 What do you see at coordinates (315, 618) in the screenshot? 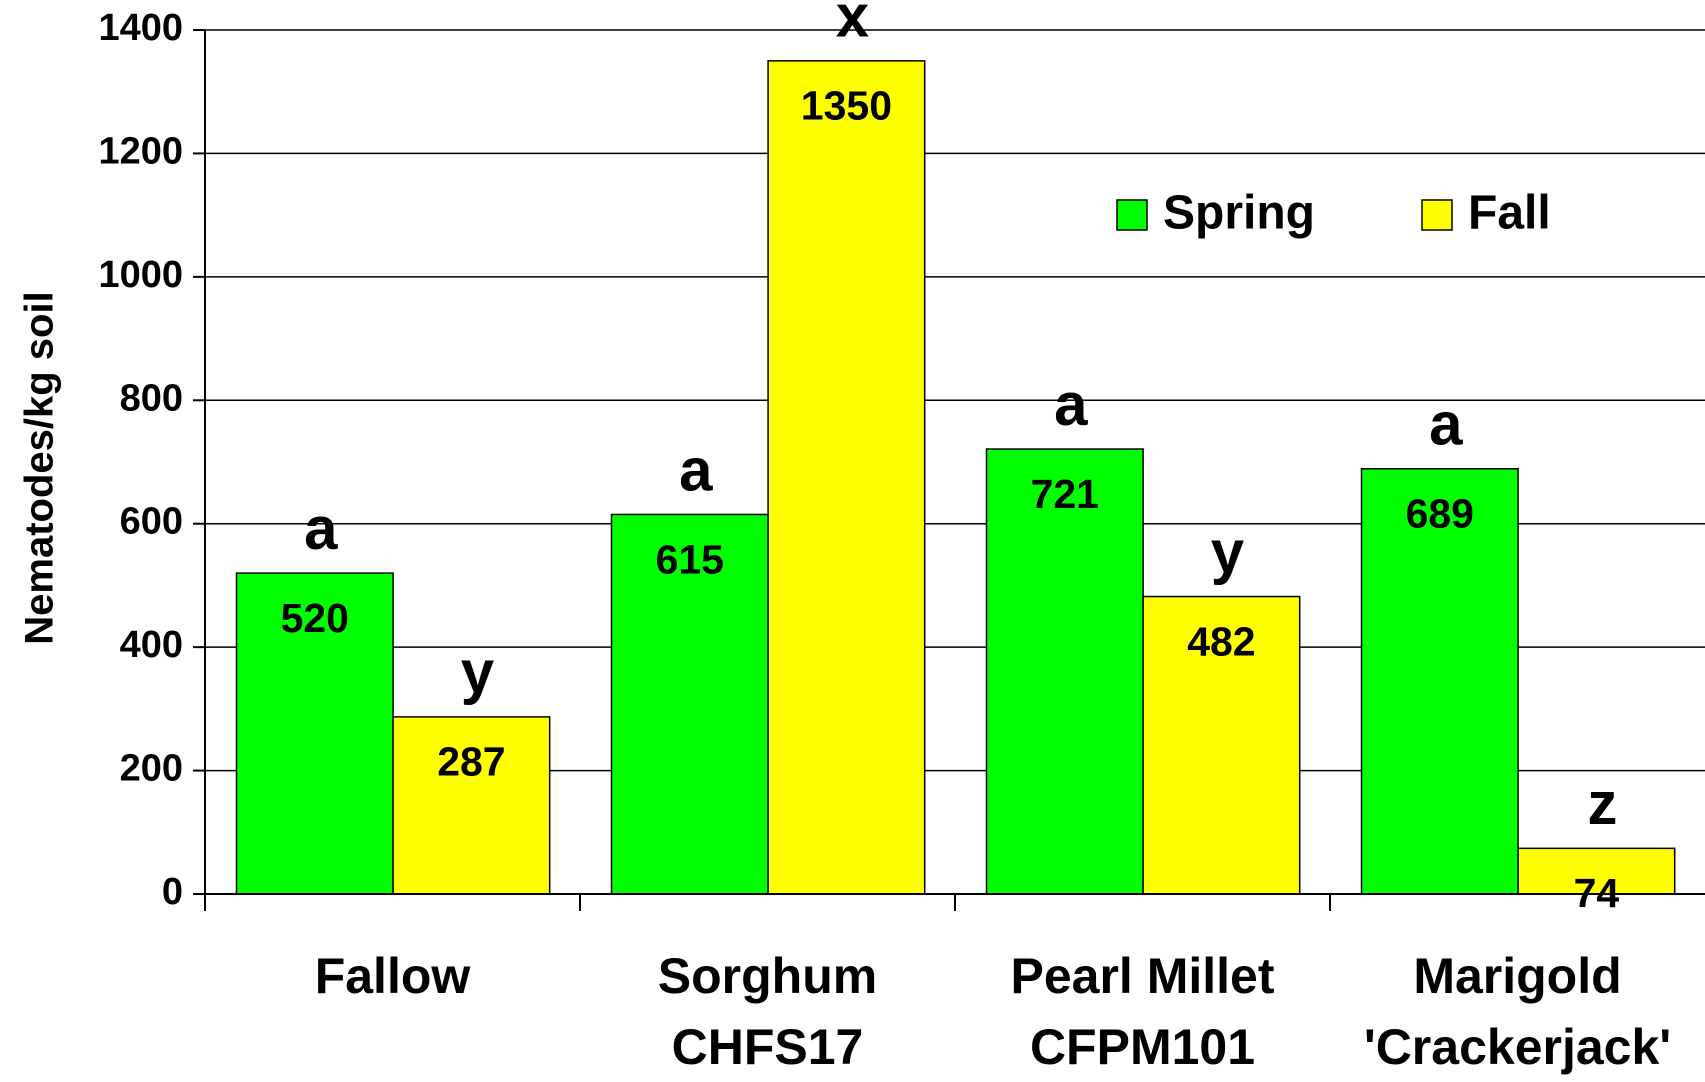
I see `value-label: 520` at bounding box center [315, 618].